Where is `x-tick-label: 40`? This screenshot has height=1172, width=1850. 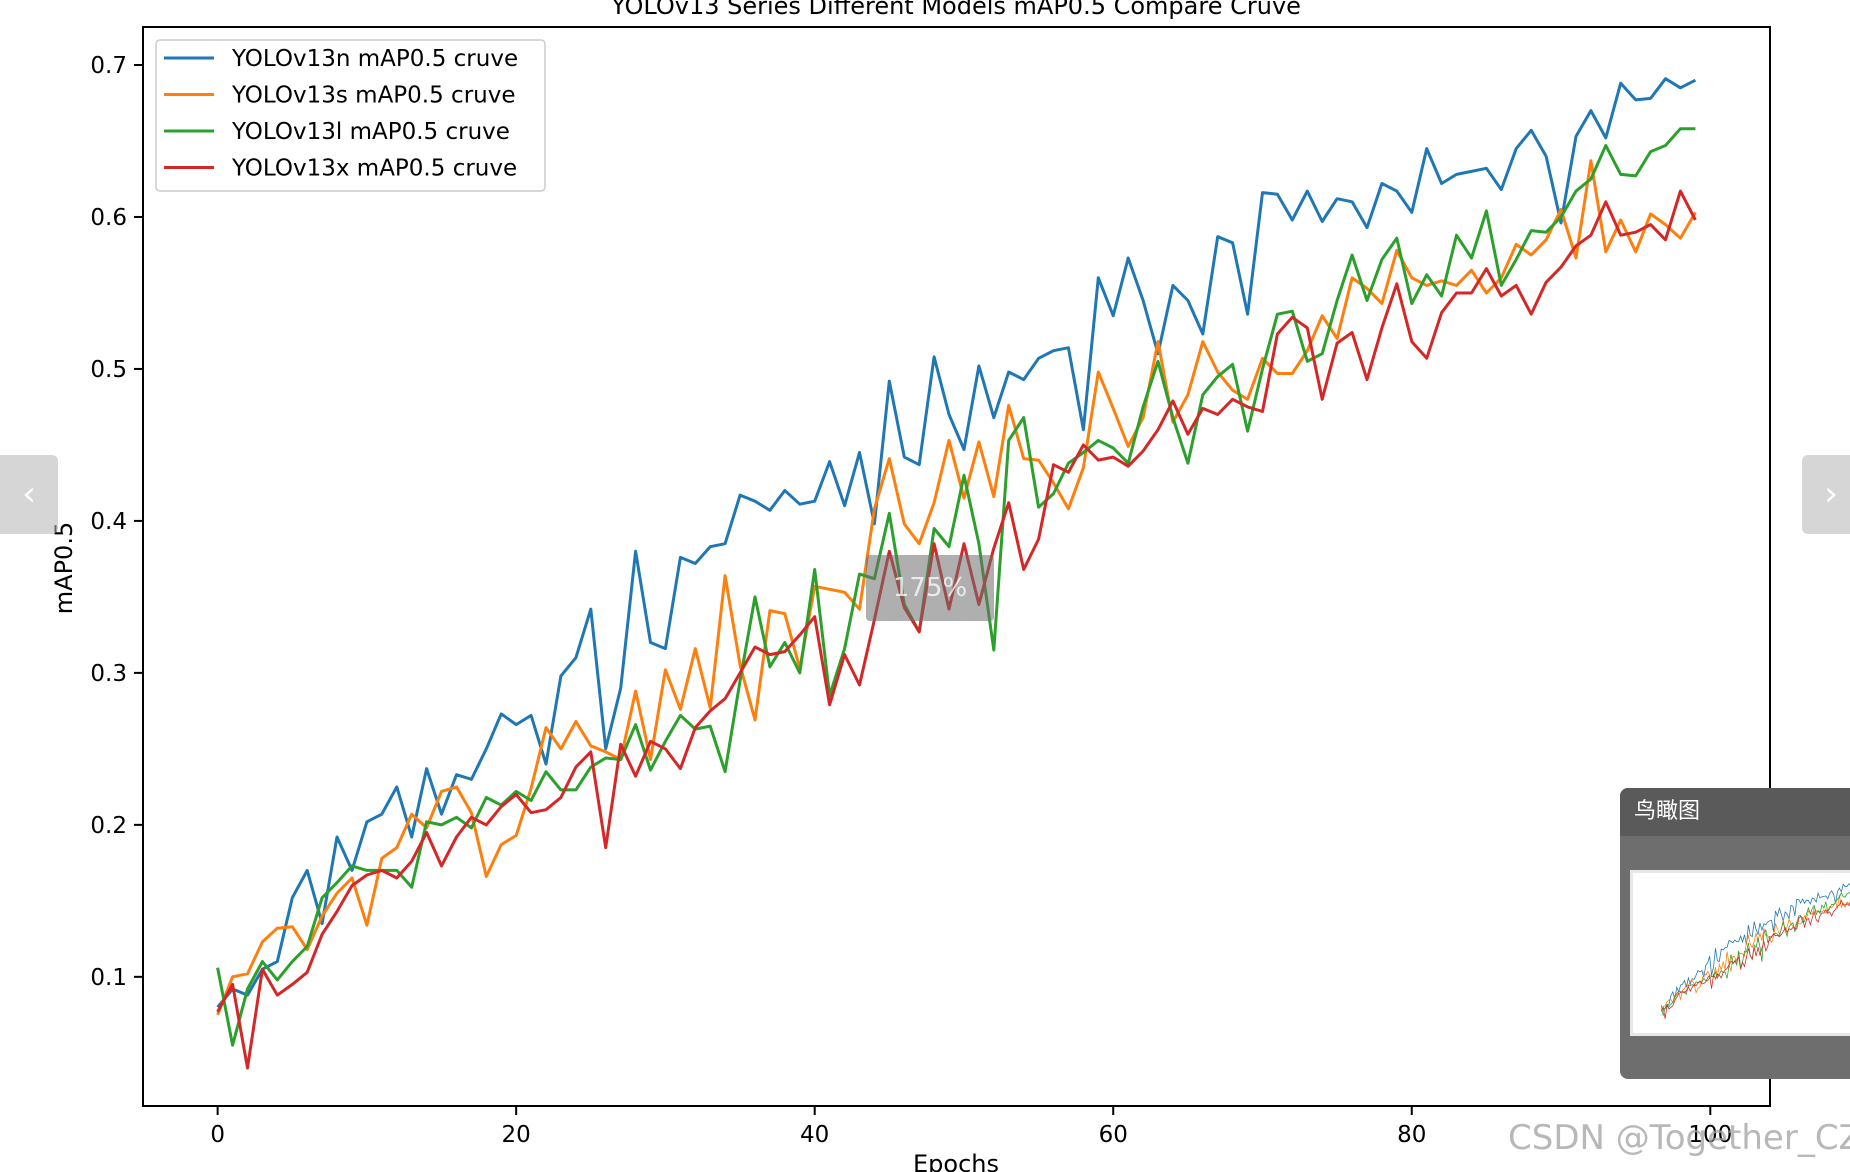 x-tick-label: 40 is located at coordinates (814, 1135).